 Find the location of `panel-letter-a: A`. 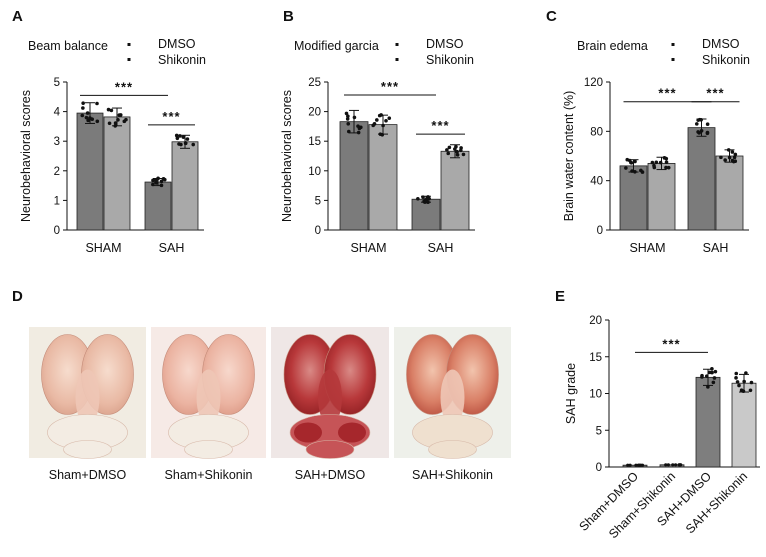

panel-letter-a: A is located at coordinates (17, 16).